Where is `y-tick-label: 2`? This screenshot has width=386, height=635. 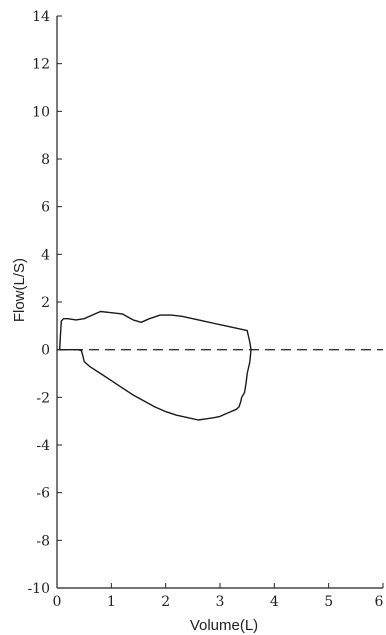 y-tick-label: 2 is located at coordinates (45, 303).